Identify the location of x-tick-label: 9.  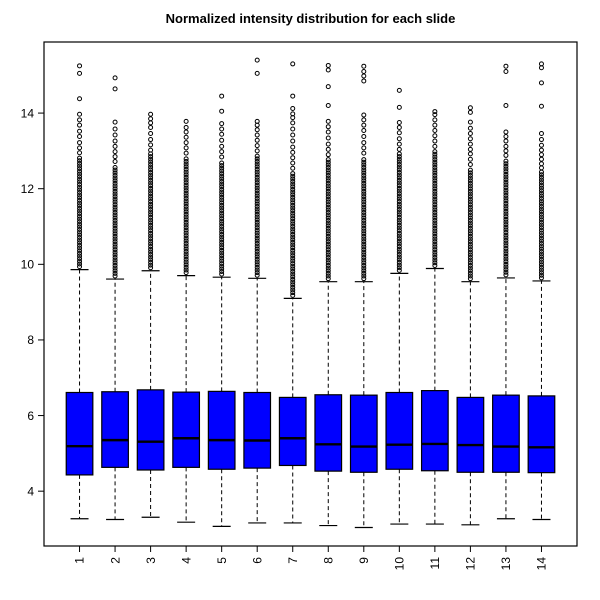
(364, 560).